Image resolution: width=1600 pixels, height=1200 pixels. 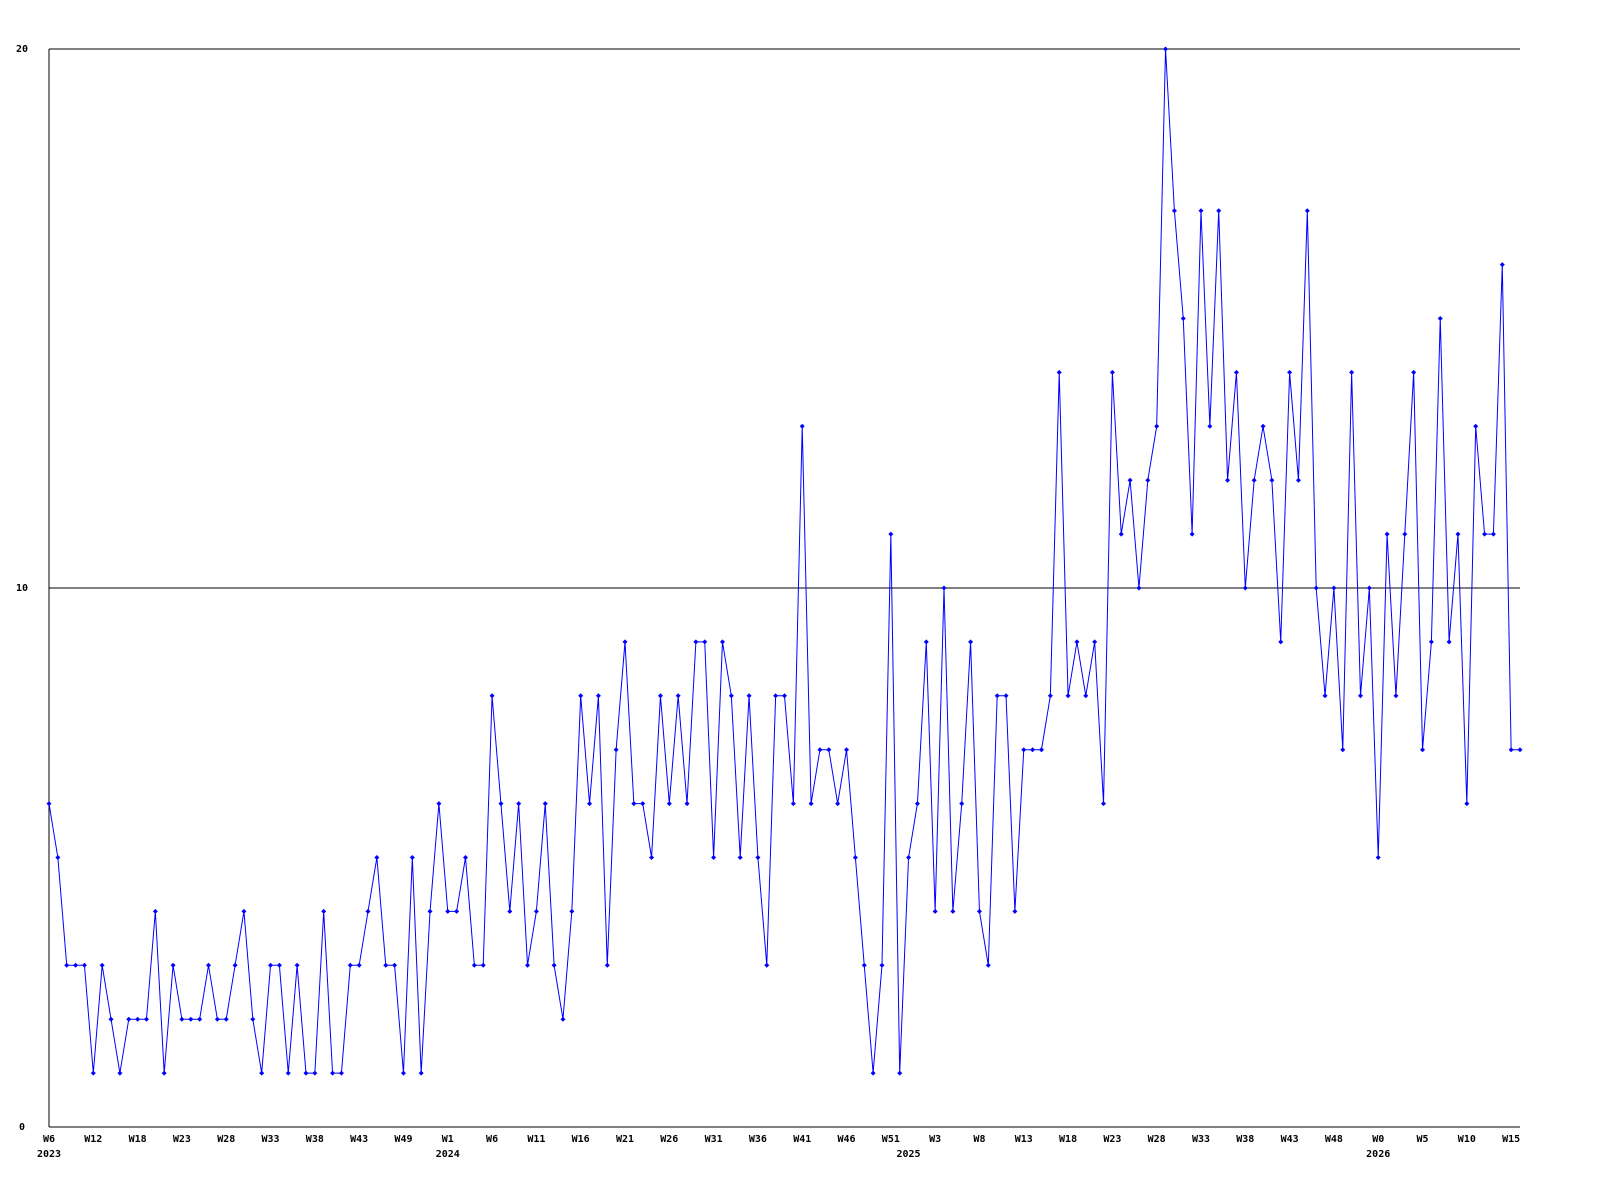 What do you see at coordinates (138, 1139) in the screenshot?
I see `x-tick-label: W18` at bounding box center [138, 1139].